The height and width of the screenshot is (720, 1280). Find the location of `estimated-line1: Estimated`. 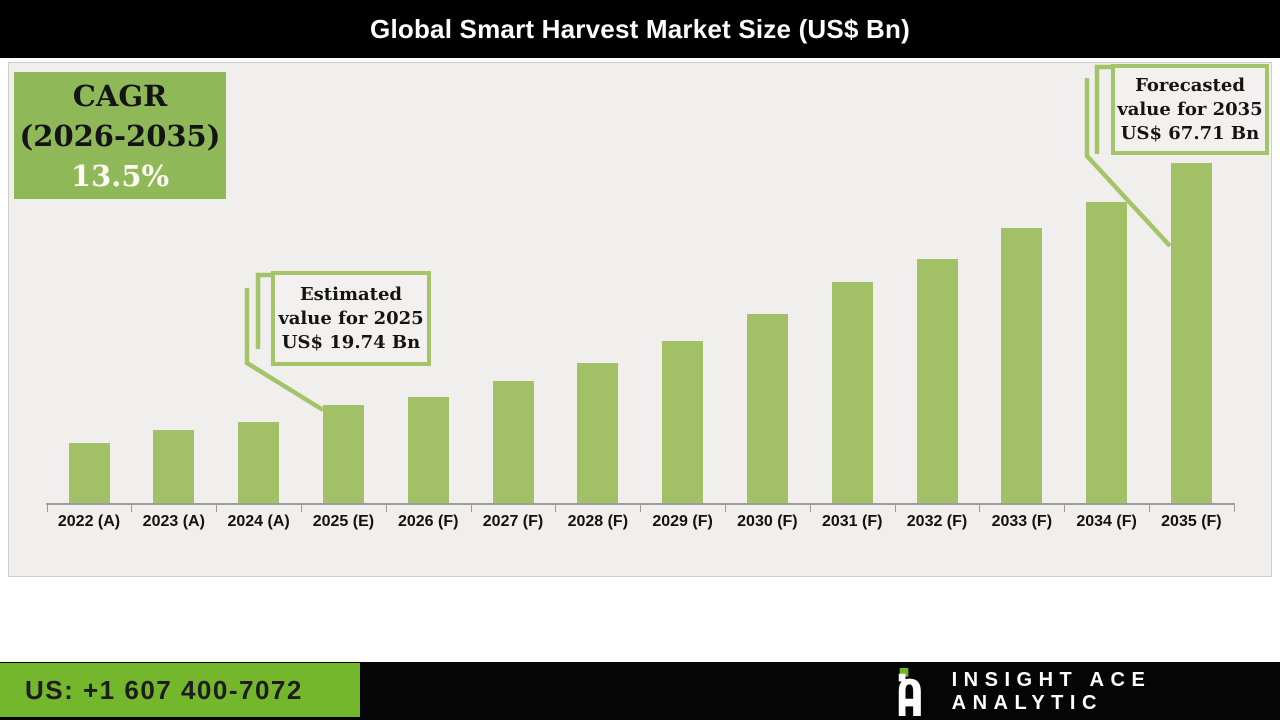

estimated-line1: Estimated is located at coordinates (351, 294).